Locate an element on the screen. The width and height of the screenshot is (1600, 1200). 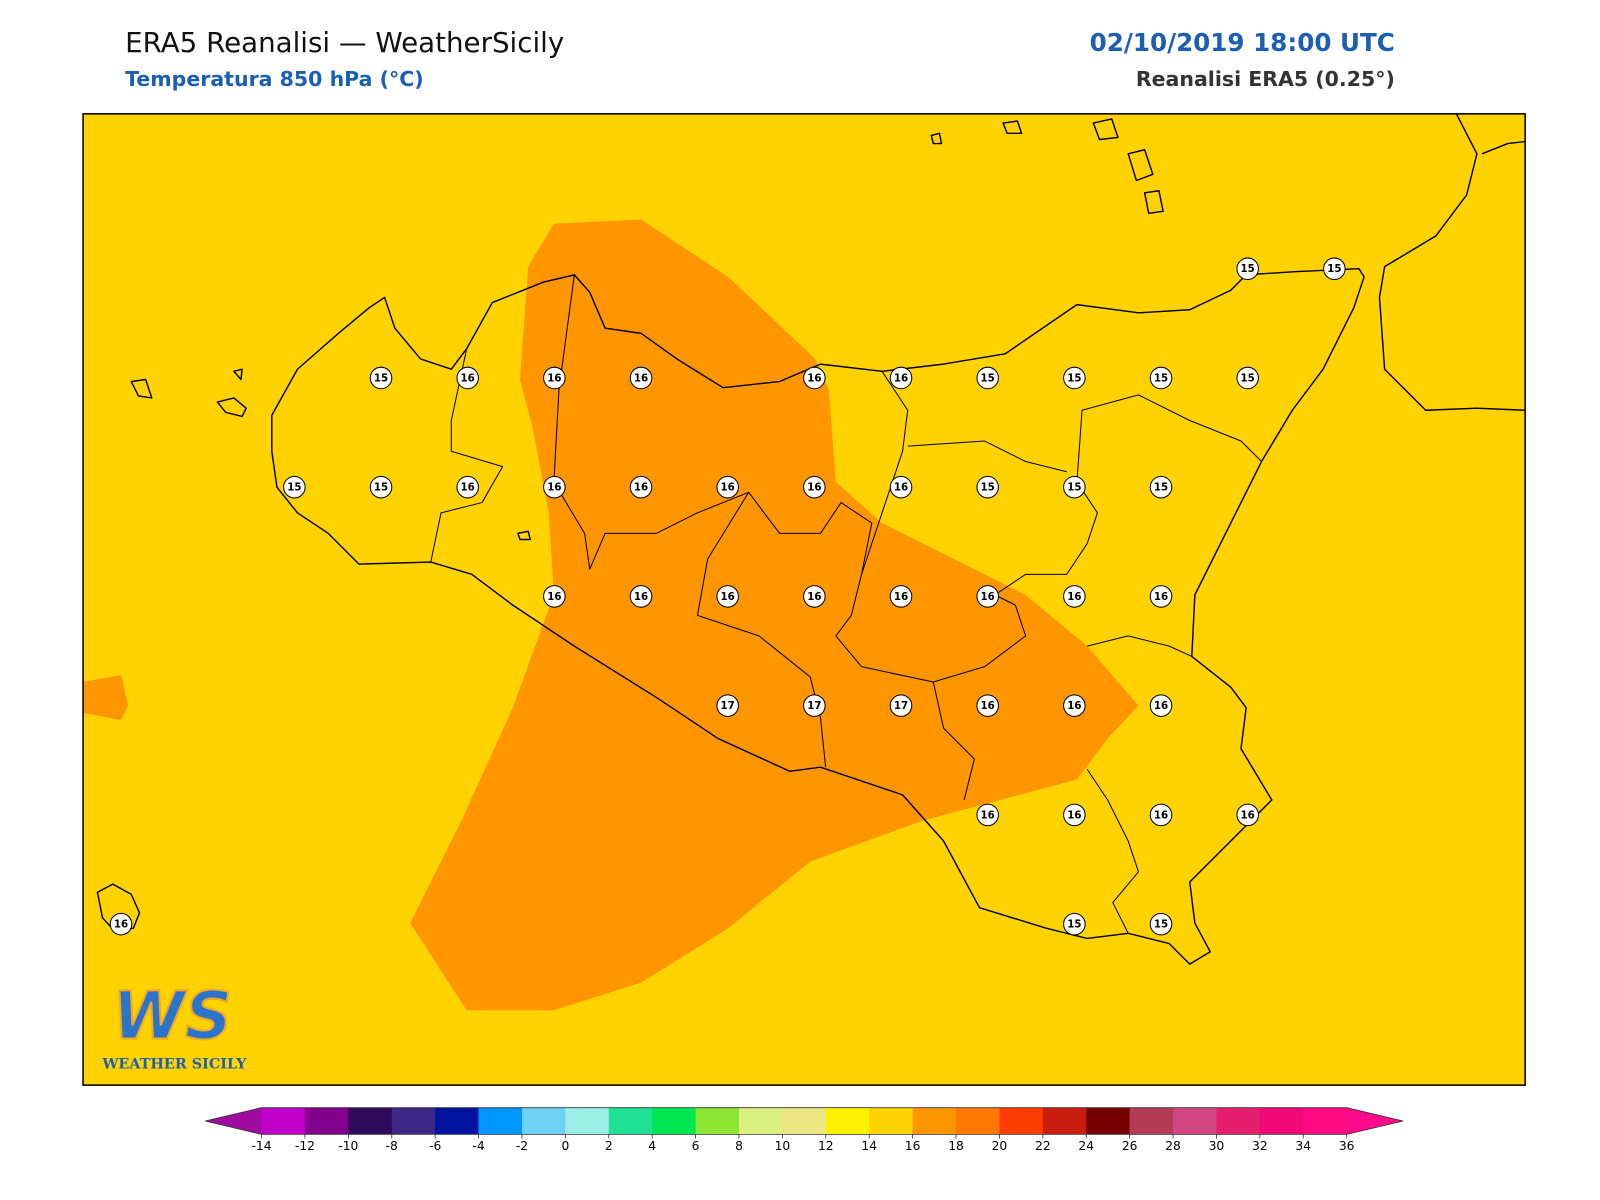
logo-mark: WS is located at coordinates (172, 1017).